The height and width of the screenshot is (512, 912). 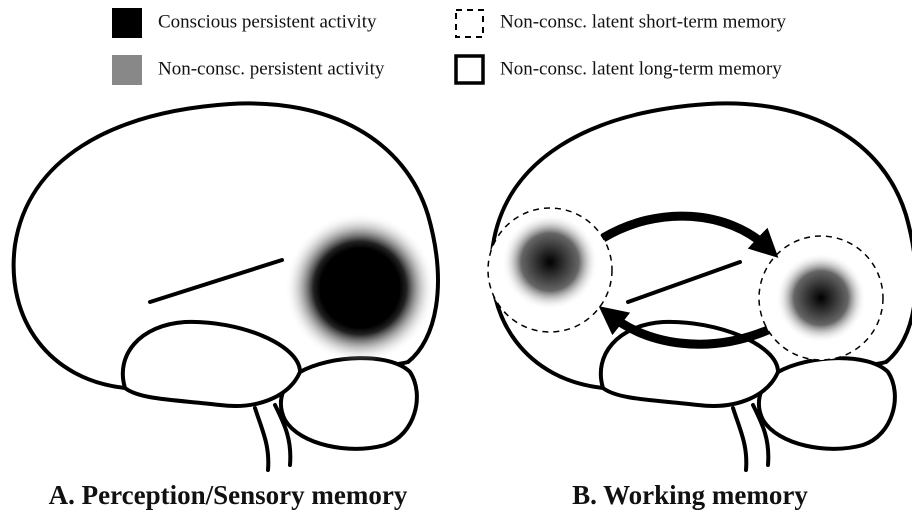 What do you see at coordinates (267, 21) in the screenshot?
I see `legend-label: Conscious persistent activity` at bounding box center [267, 21].